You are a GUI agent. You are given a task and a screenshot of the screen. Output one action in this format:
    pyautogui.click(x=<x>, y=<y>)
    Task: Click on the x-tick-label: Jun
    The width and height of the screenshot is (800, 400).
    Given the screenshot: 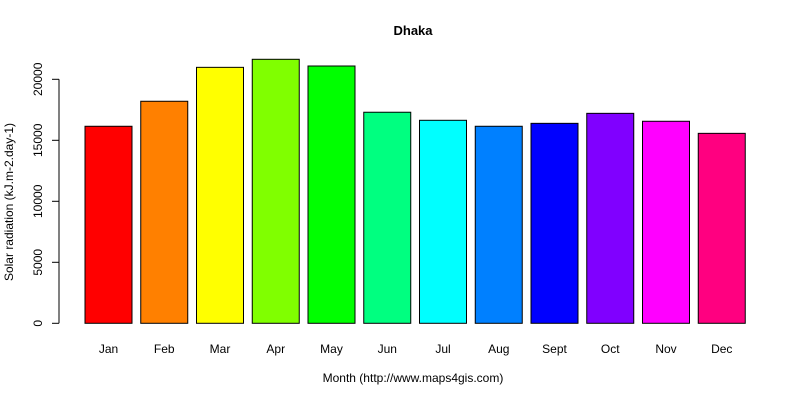 What is the action you would take?
    pyautogui.click(x=387, y=349)
    